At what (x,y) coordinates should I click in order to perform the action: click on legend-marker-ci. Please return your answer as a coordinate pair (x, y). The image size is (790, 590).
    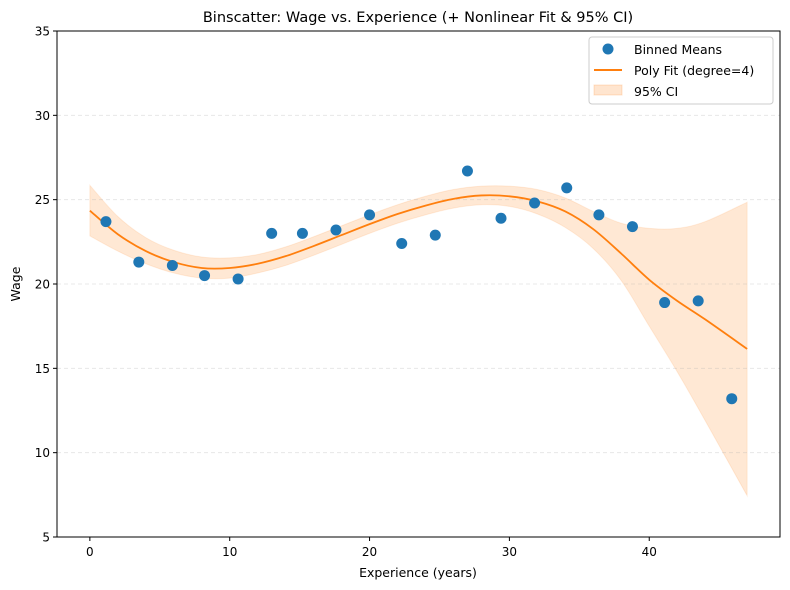
    Looking at the image, I should click on (608, 90).